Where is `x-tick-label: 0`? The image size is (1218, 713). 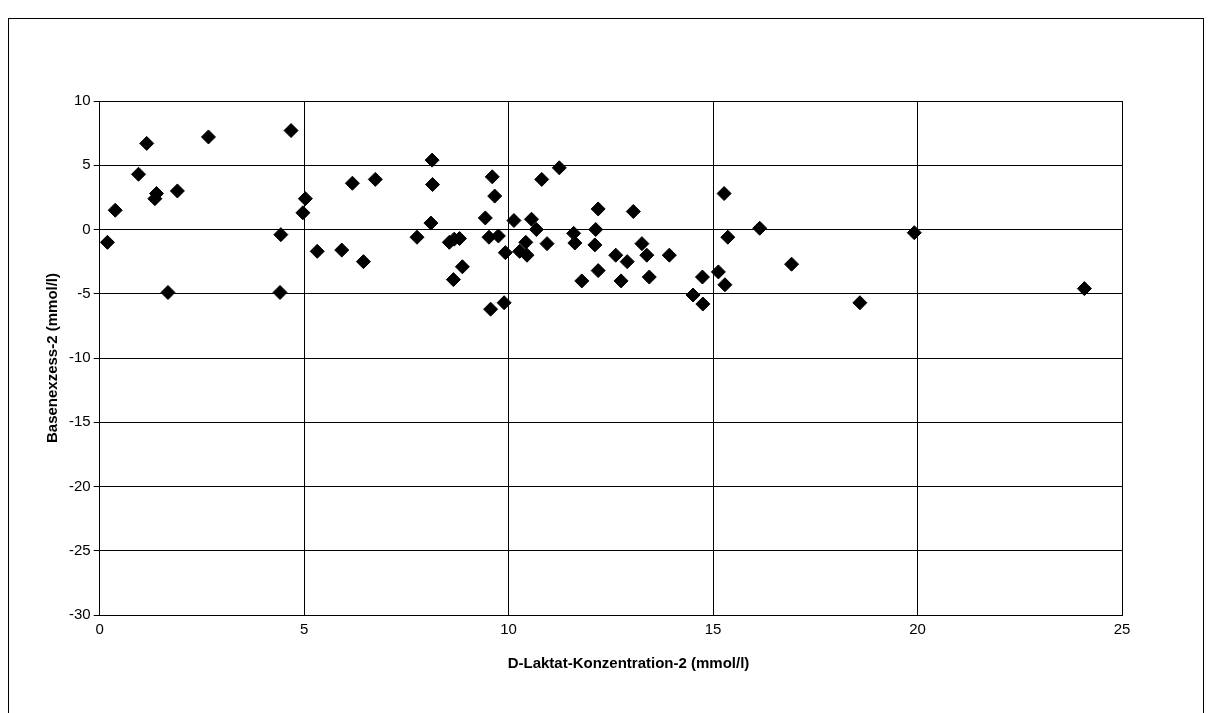
x-tick-label: 0 is located at coordinates (99, 629).